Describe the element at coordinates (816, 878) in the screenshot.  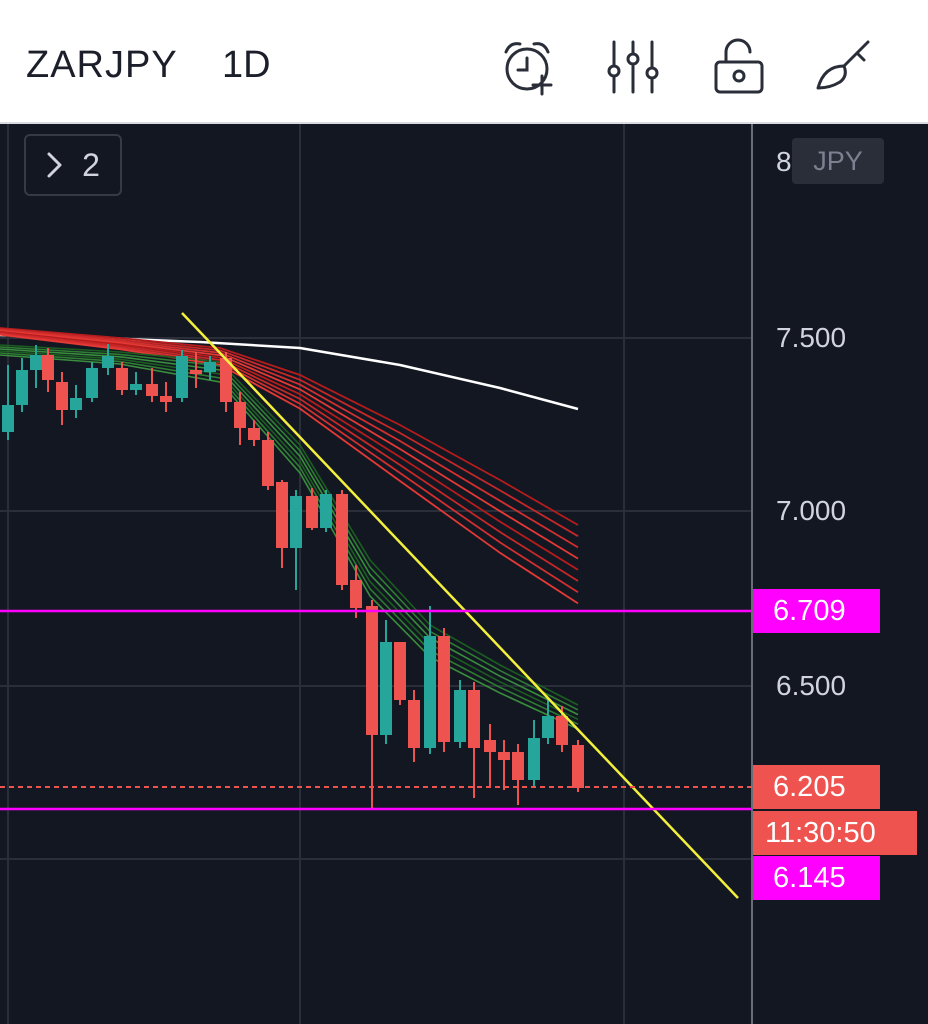
I see `lower-line-price-tag: 6.145` at that location.